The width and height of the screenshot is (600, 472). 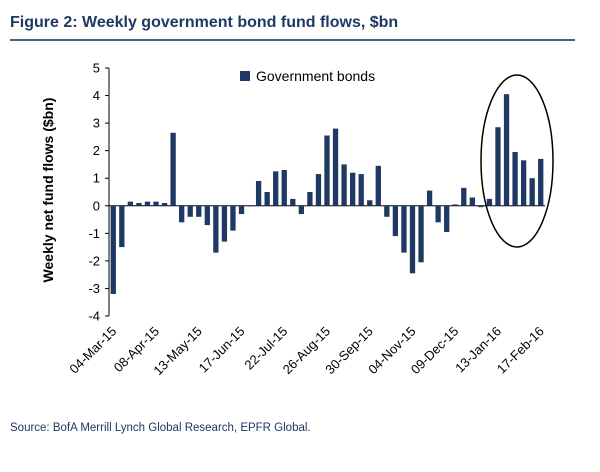 I want to click on title-rule, so click(x=292, y=40).